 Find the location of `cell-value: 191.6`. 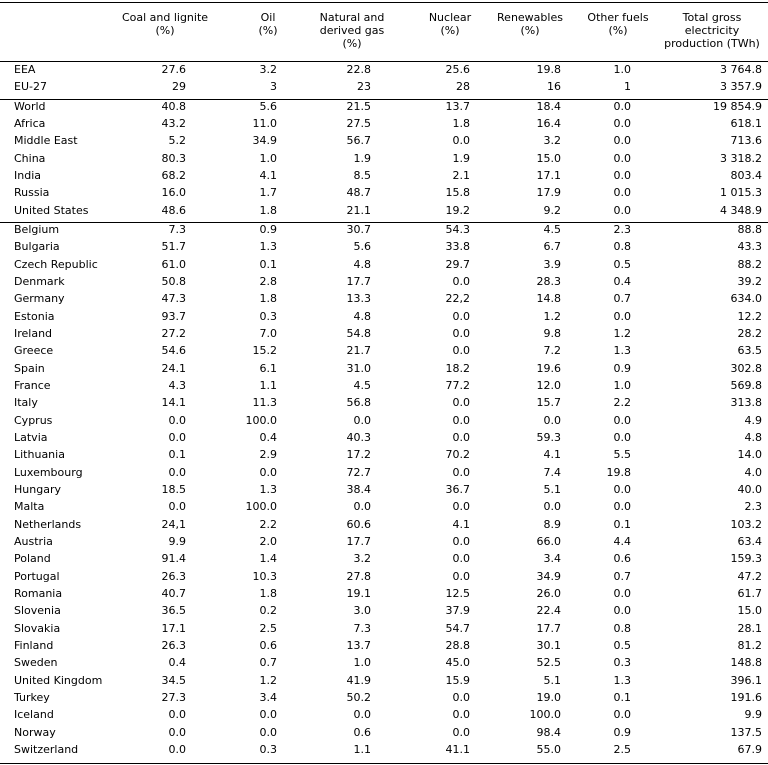

cell-value: 191.6 is located at coordinates (746, 697).